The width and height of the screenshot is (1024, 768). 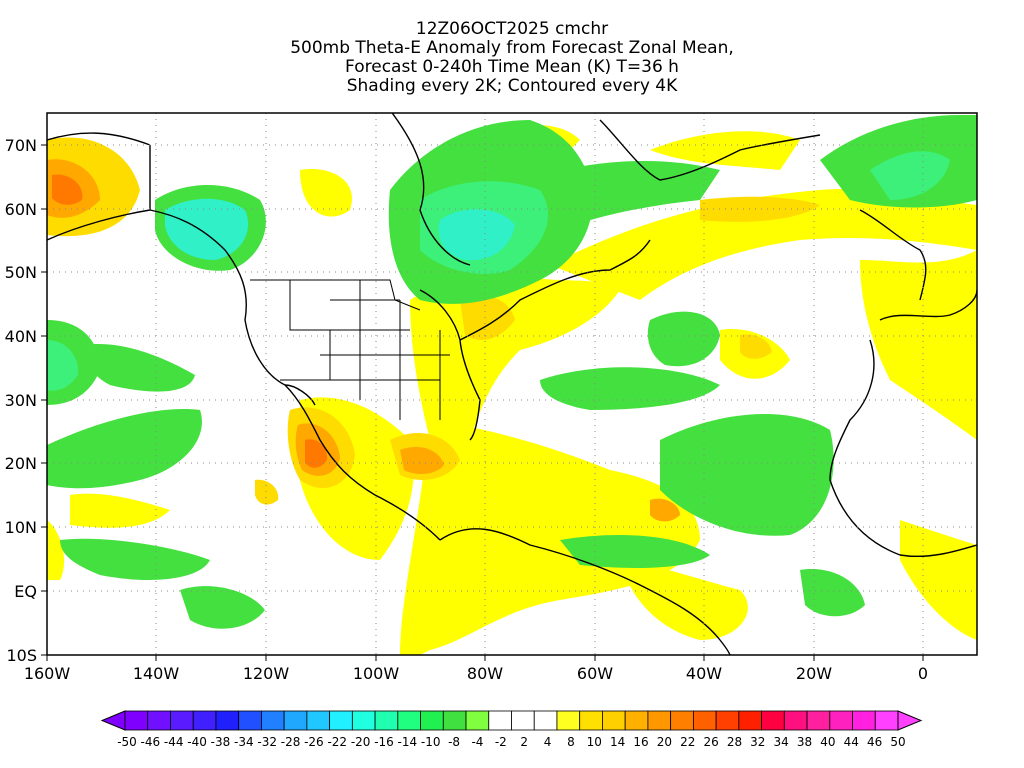 What do you see at coordinates (21, 272) in the screenshot?
I see `lat-label-50n: 50N` at bounding box center [21, 272].